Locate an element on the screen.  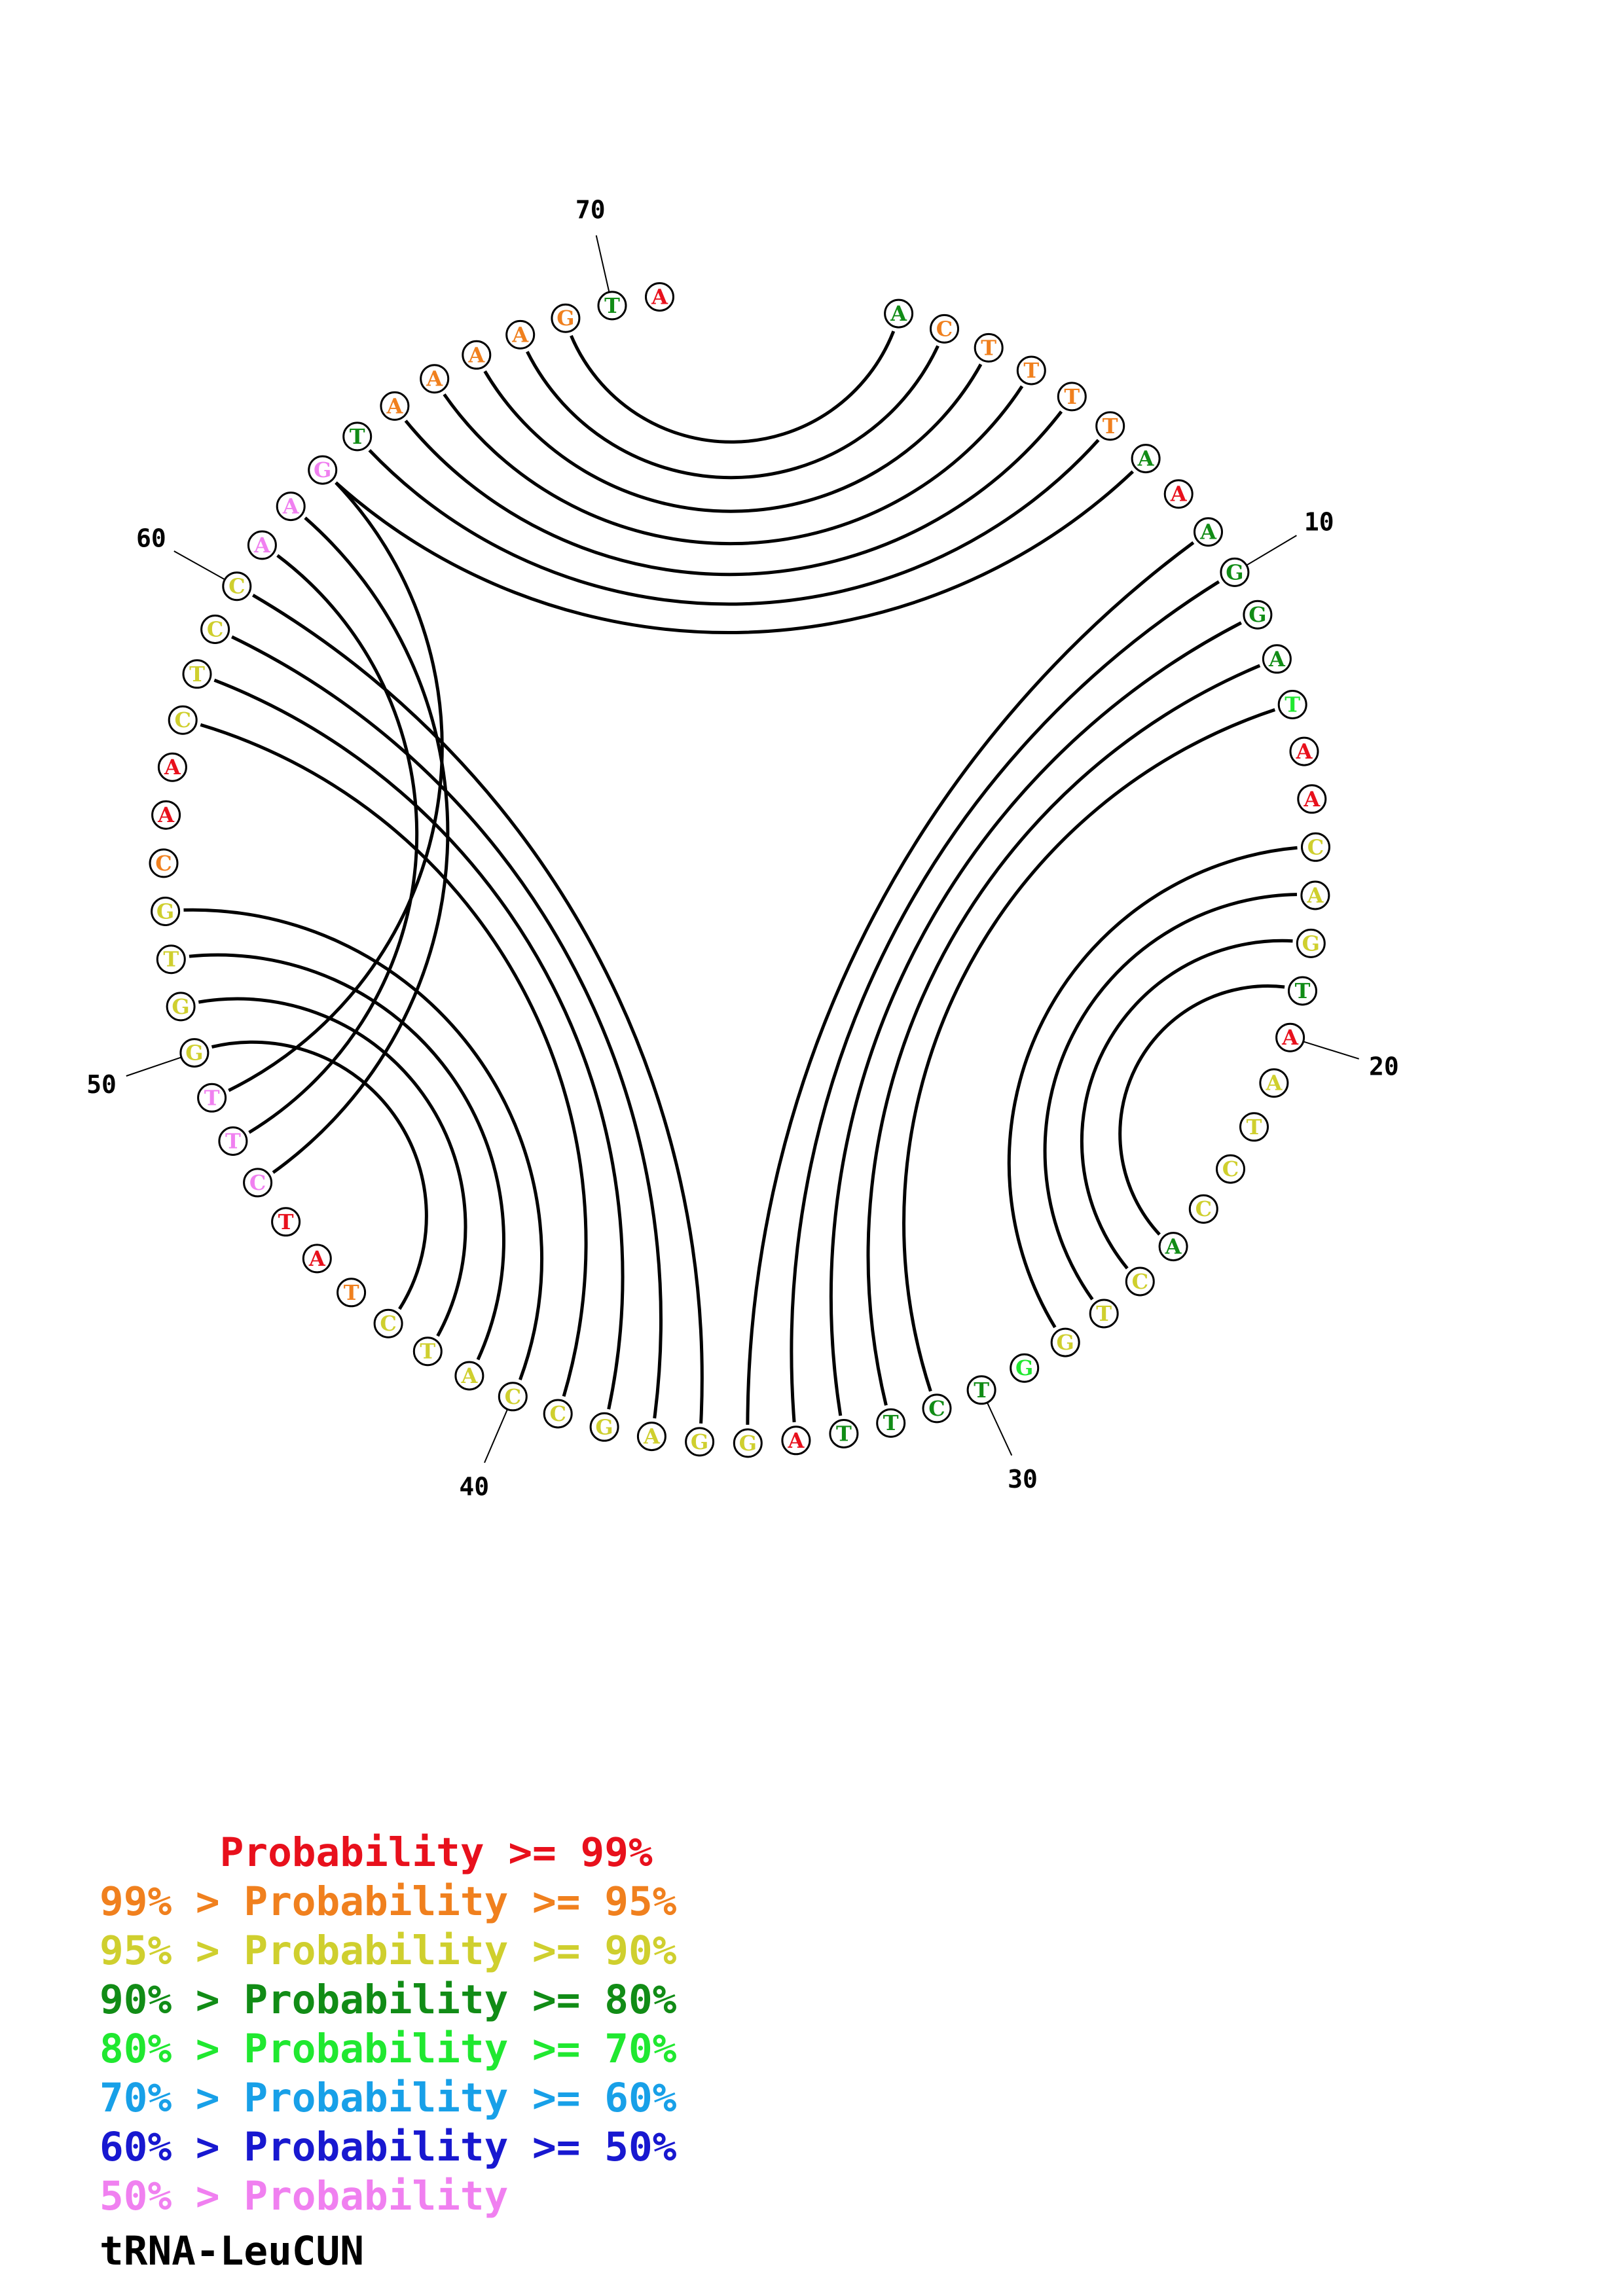
tick-label: 40 is located at coordinates (474, 1487).